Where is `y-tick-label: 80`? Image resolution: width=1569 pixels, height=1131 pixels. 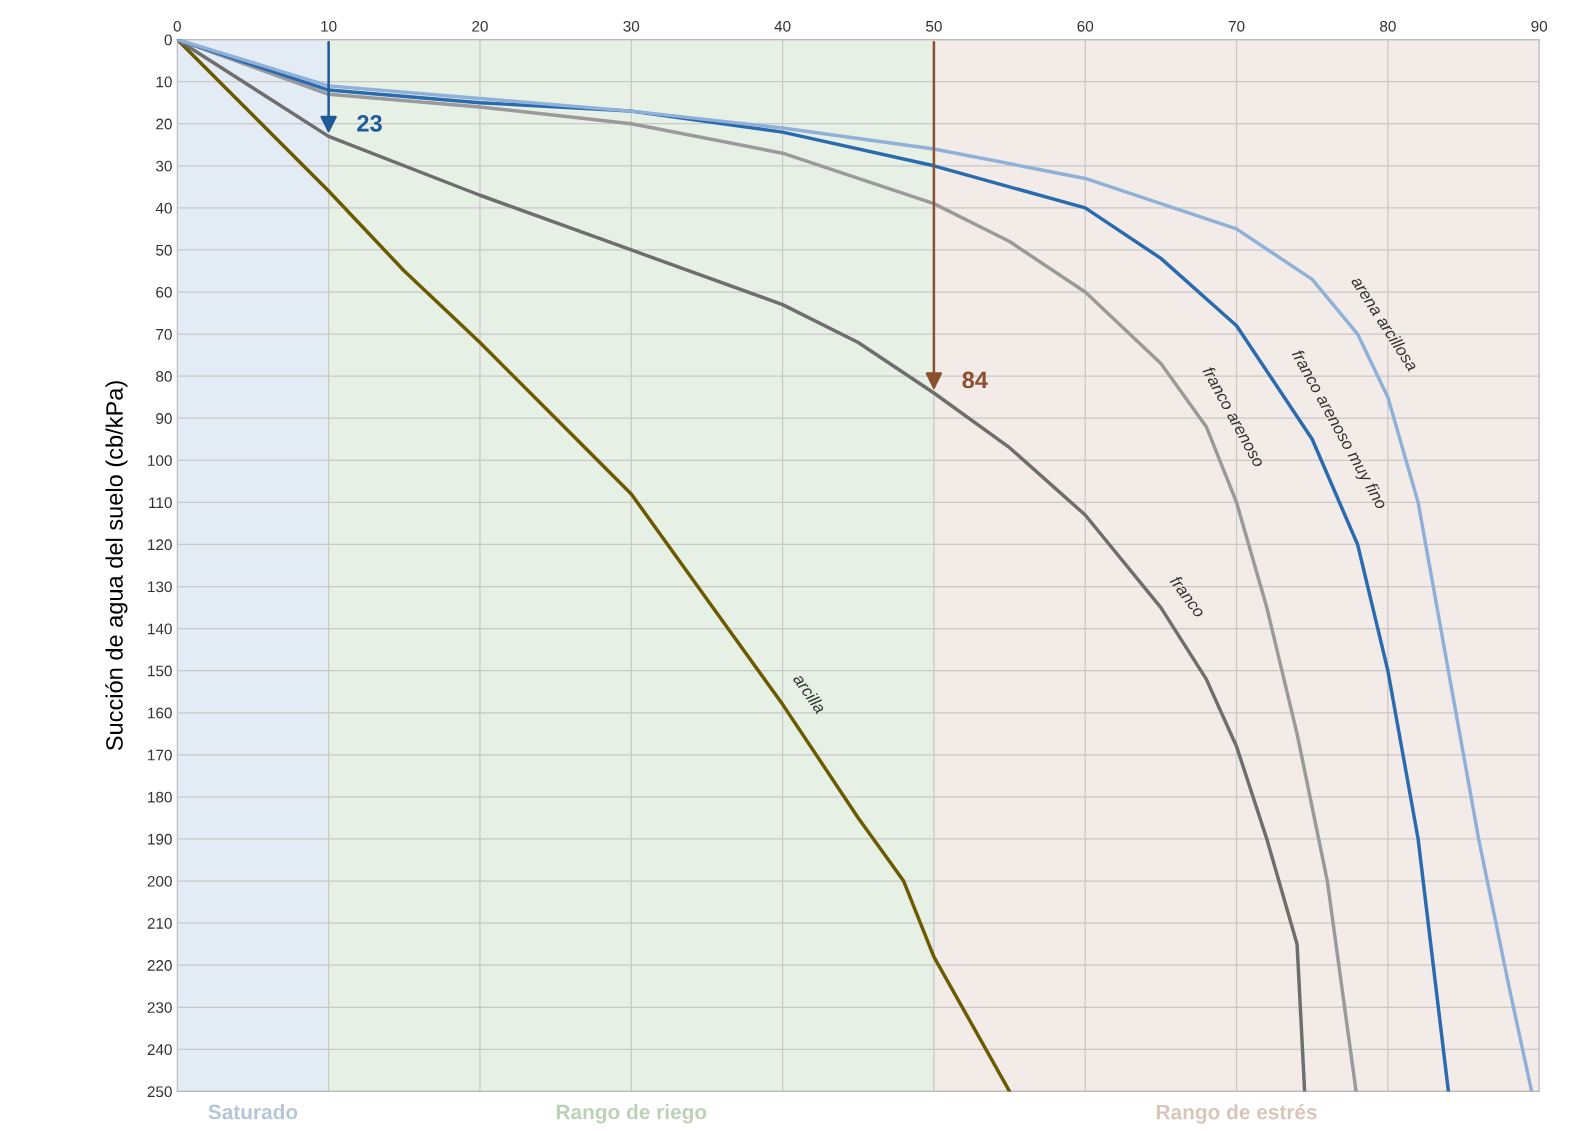 y-tick-label: 80 is located at coordinates (164, 376).